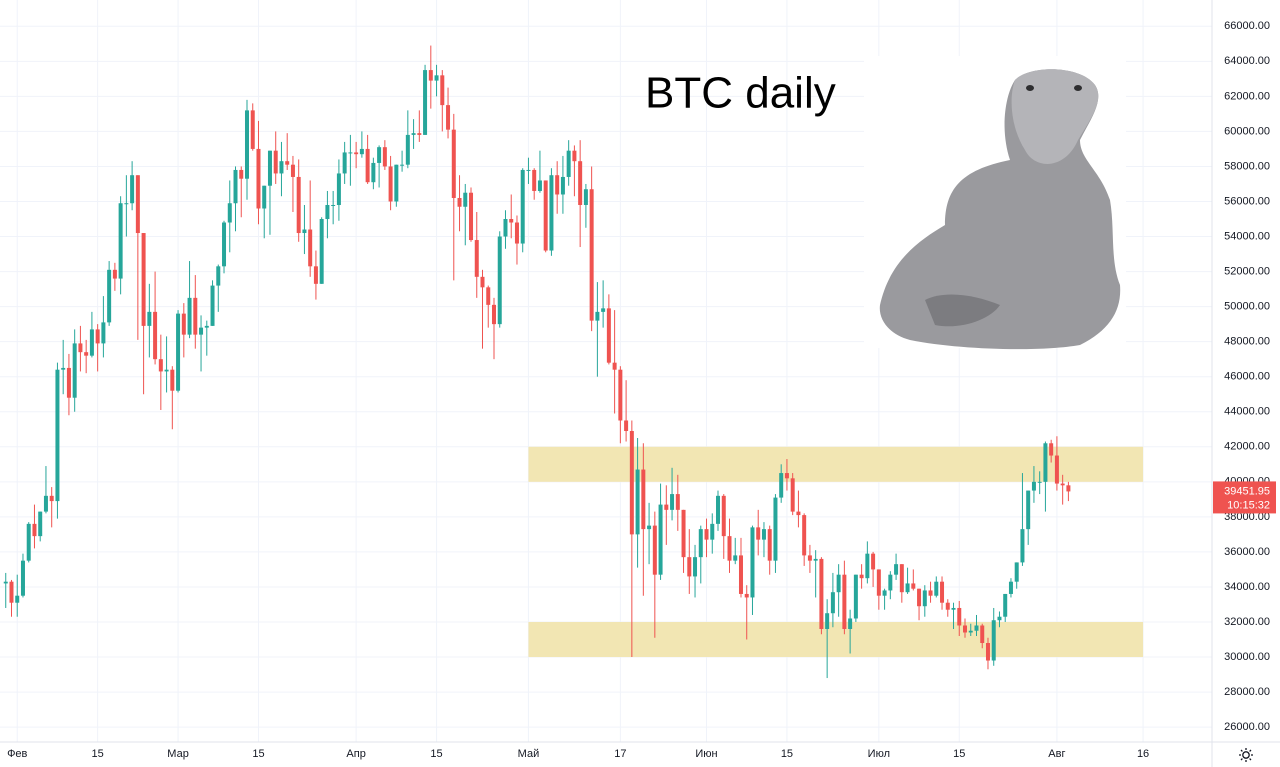 The image size is (1280, 767). I want to click on settings-icon, so click(1246, 755).